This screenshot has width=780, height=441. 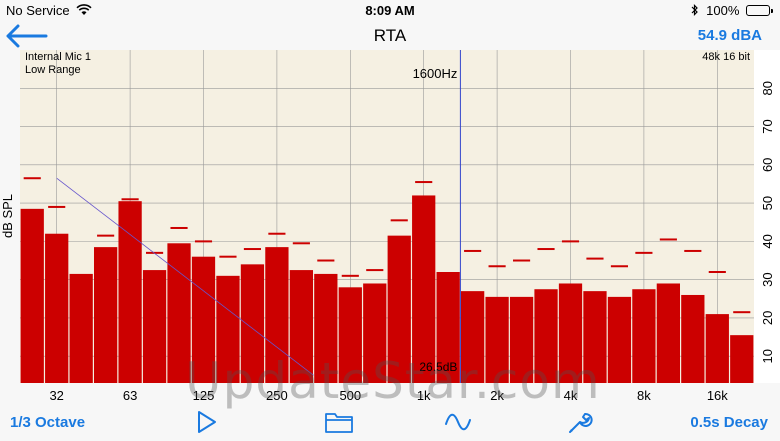 What do you see at coordinates (723, 10) in the screenshot?
I see `battery-percent: 100%` at bounding box center [723, 10].